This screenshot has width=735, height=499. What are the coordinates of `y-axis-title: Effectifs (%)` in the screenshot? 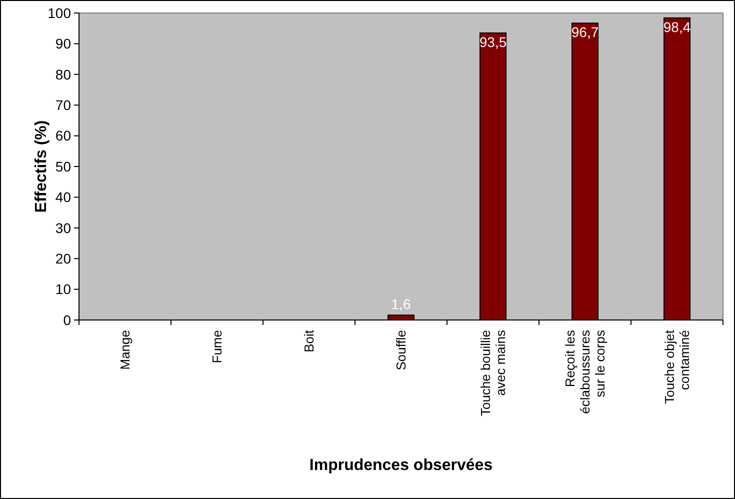 It's located at (41, 166).